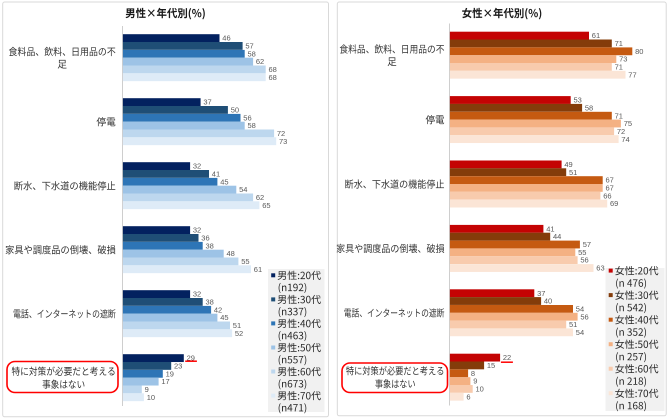  What do you see at coordinates (235, 110) in the screenshot?
I see `svg-text: 50` at bounding box center [235, 110].